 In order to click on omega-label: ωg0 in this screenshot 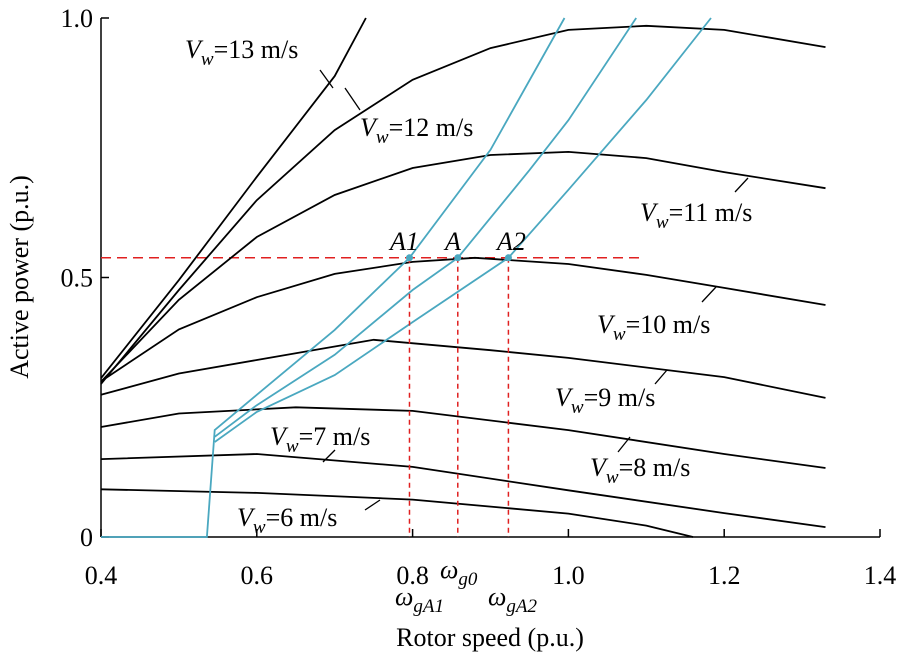, I will do `click(459, 572)`.